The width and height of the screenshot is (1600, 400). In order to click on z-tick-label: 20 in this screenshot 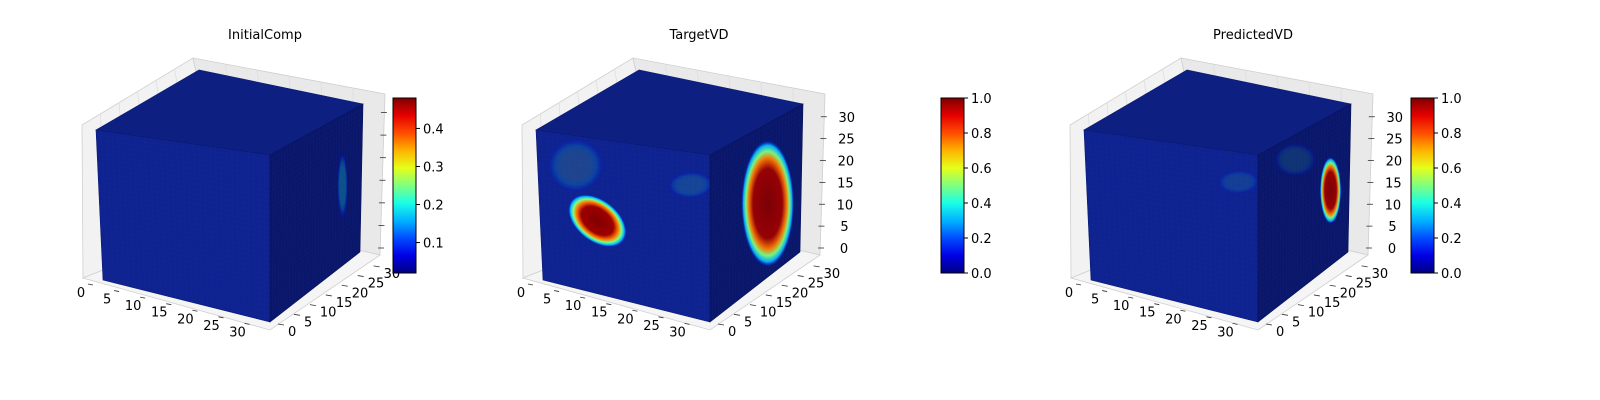, I will do `click(1394, 162)`.